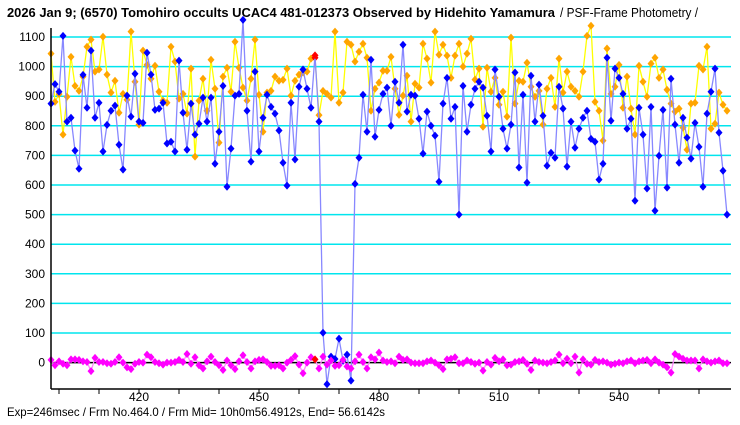 The width and height of the screenshot is (740, 425). Describe the element at coordinates (35, 303) in the screenshot. I see `y-tick-label: 200` at that location.